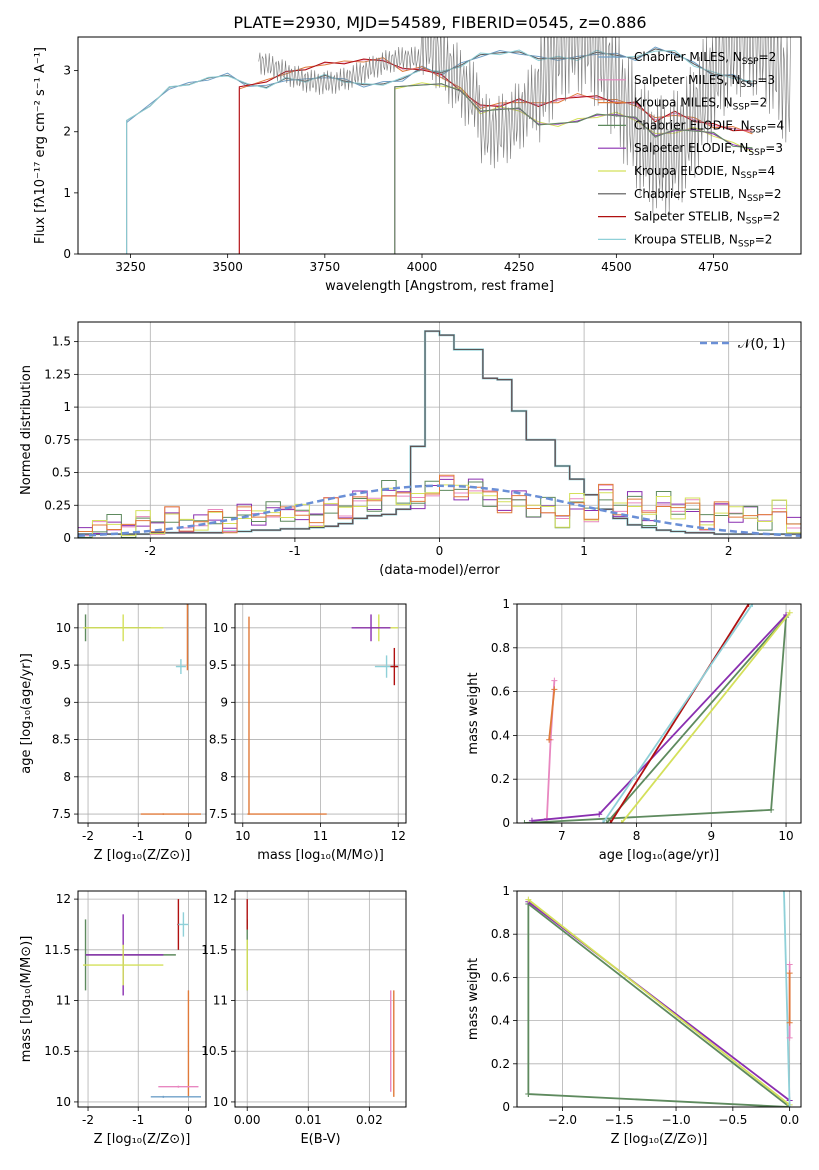 This screenshot has height=1170, width=819. What do you see at coordinates (524, 126) in the screenshot?
I see `spectrum-data-line` at bounding box center [524, 126].